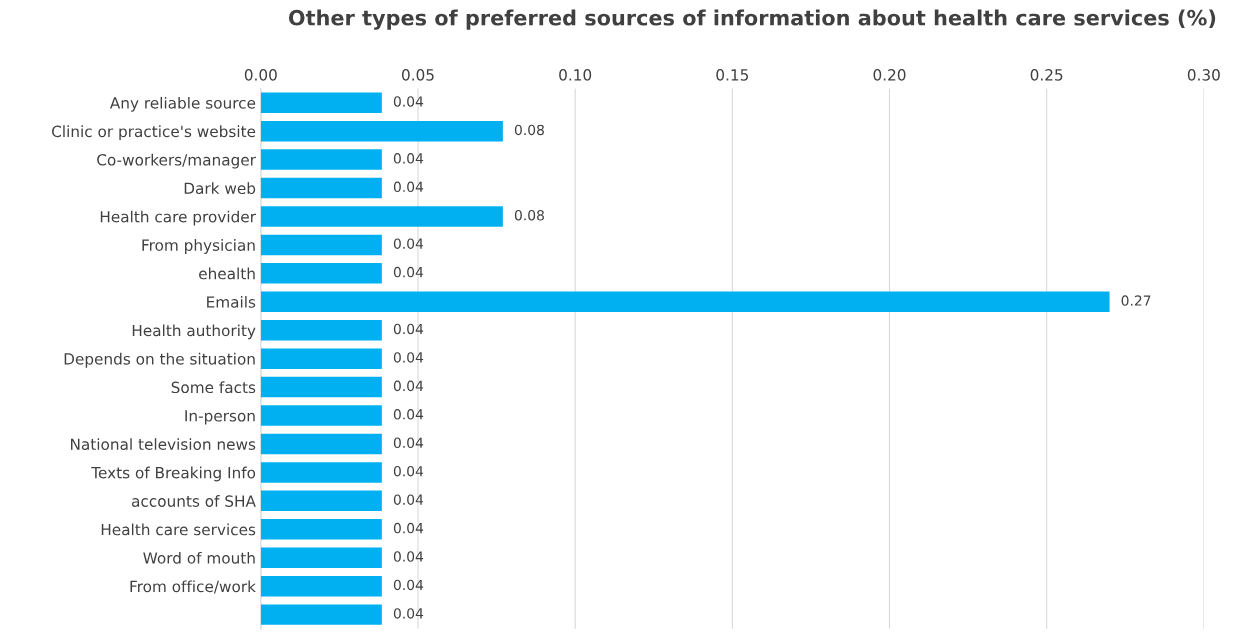 The image size is (1254, 632). Describe the element at coordinates (575, 75) in the screenshot. I see `x-tick-label: 0.10` at that location.